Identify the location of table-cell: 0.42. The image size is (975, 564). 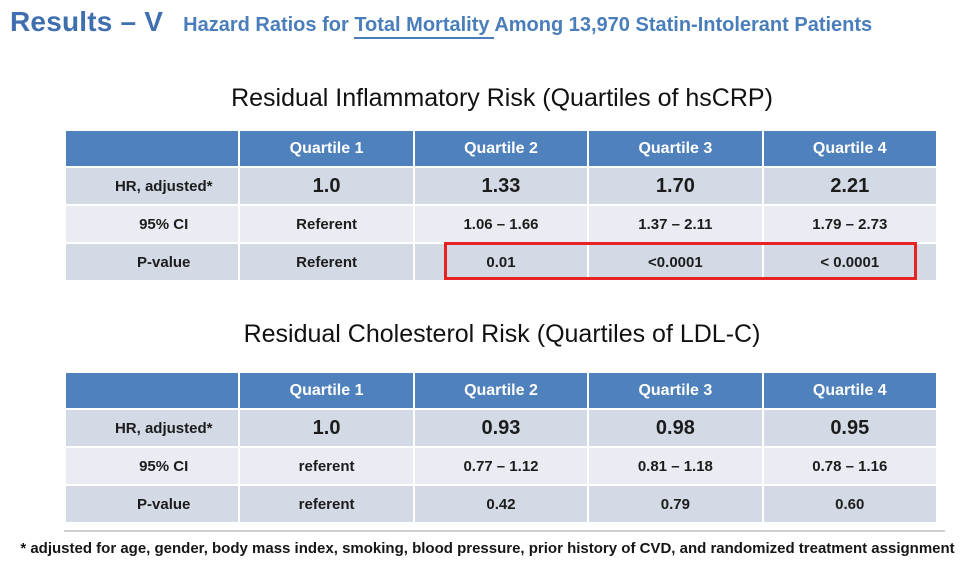
(501, 504).